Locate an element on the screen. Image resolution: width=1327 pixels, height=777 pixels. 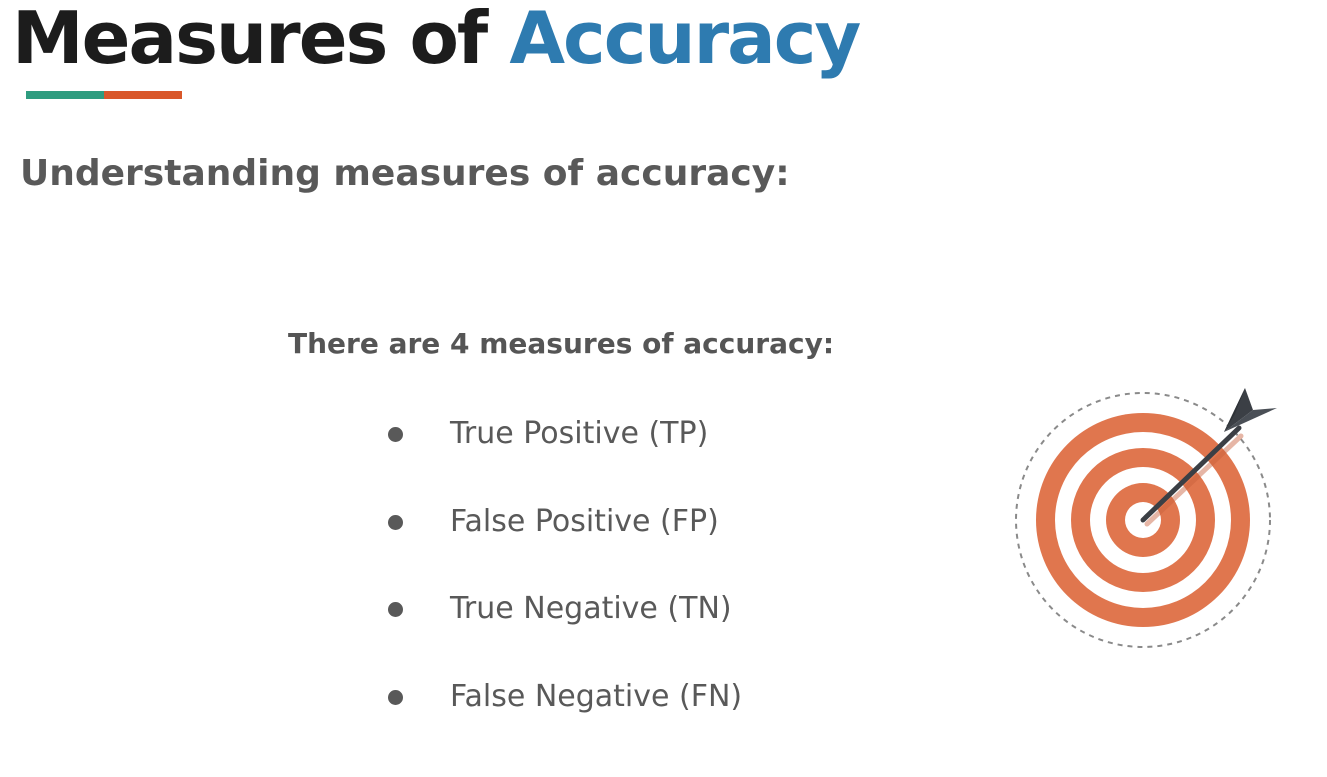
slide-title-main: Measures of is located at coordinates (250, 40).